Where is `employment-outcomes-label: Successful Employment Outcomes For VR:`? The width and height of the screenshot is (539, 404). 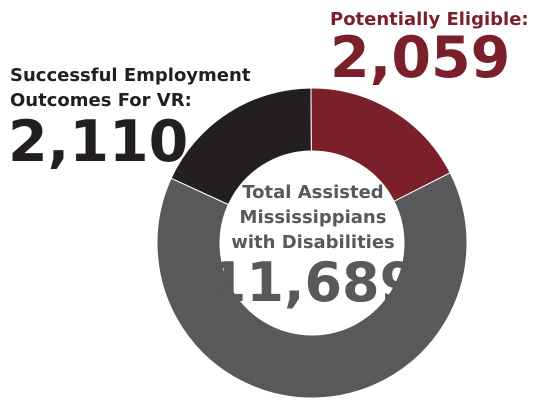
employment-outcomes-label: Successful Employment Outcomes For VR: is located at coordinates (130, 88).